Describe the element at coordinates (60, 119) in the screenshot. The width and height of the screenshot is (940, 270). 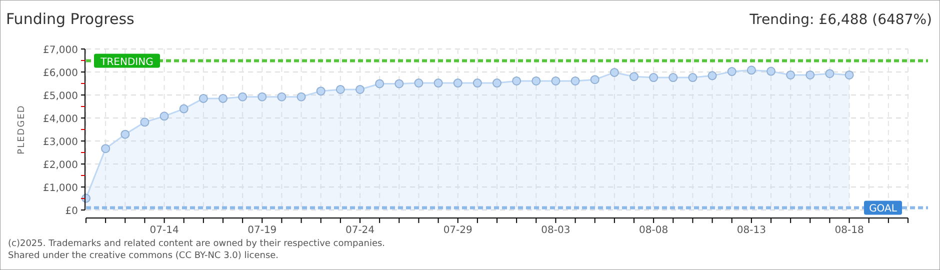
I see `y-tick-label: £4,000` at that location.